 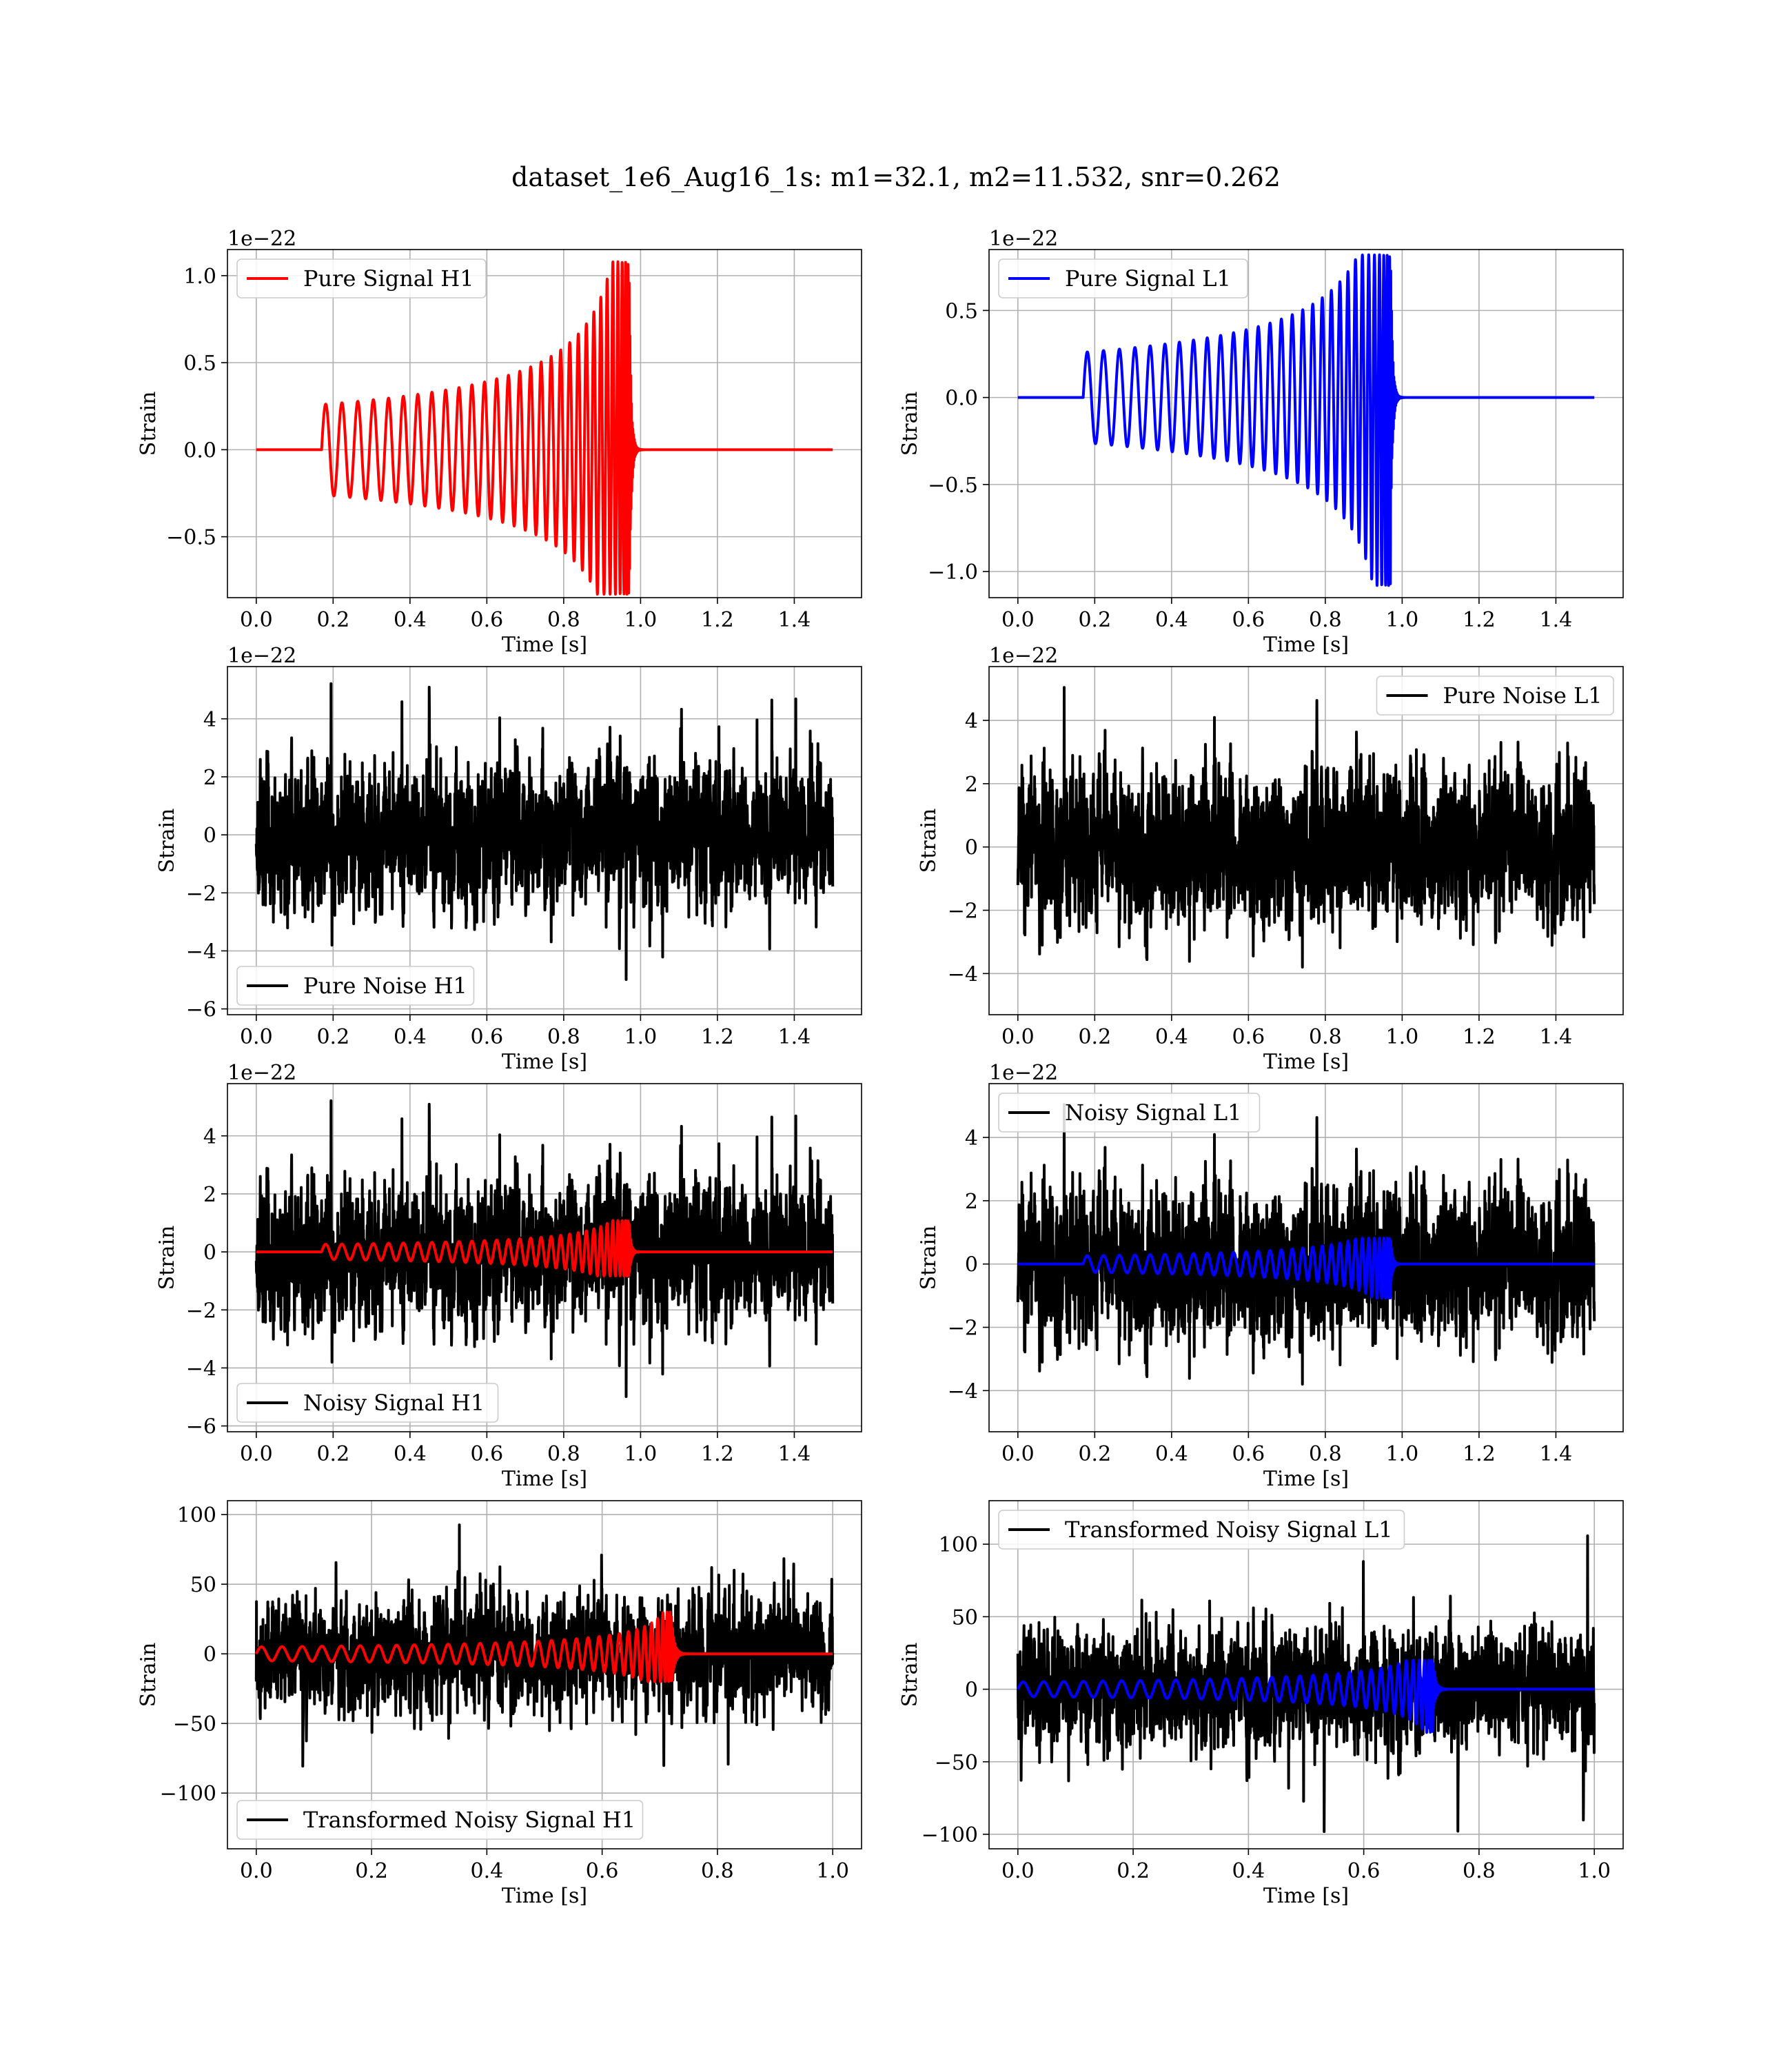 I want to click on legend-entry-label: Transformed Noisy Signal L1, so click(x=1229, y=1530).